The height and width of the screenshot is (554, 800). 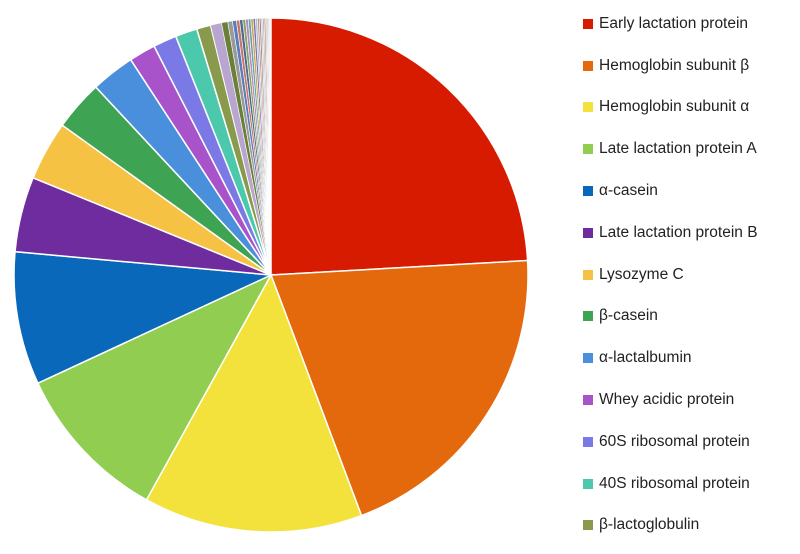 What do you see at coordinates (674, 65) in the screenshot?
I see `legend-label: Hemoglobin subunit β` at bounding box center [674, 65].